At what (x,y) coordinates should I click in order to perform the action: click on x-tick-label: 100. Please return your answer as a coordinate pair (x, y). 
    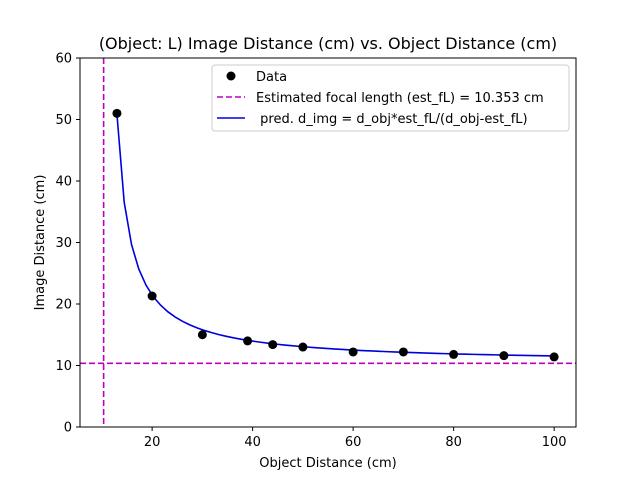
    Looking at the image, I should click on (554, 442).